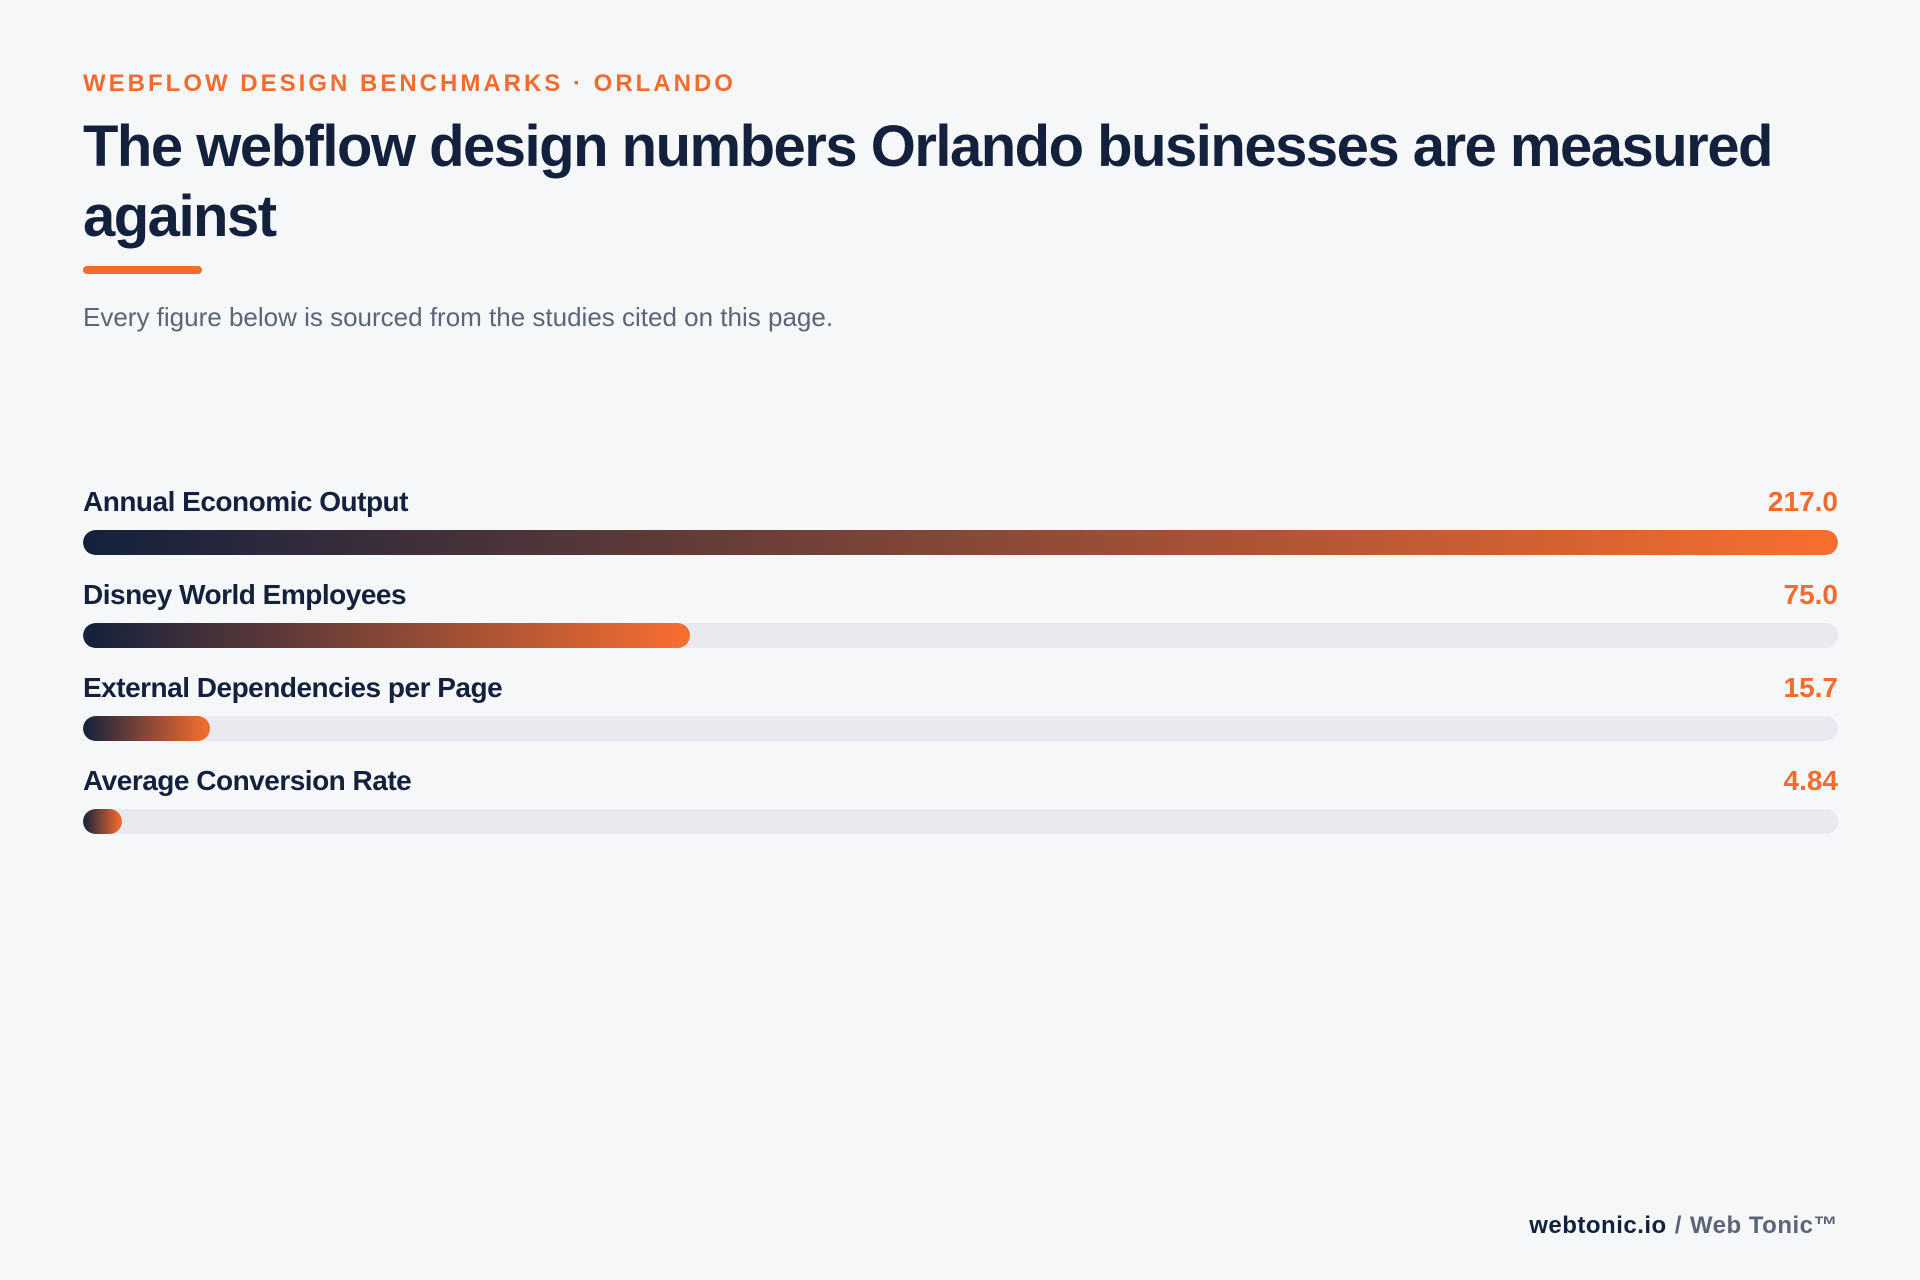 The height and width of the screenshot is (1280, 1920). I want to click on accent-rule, so click(142, 270).